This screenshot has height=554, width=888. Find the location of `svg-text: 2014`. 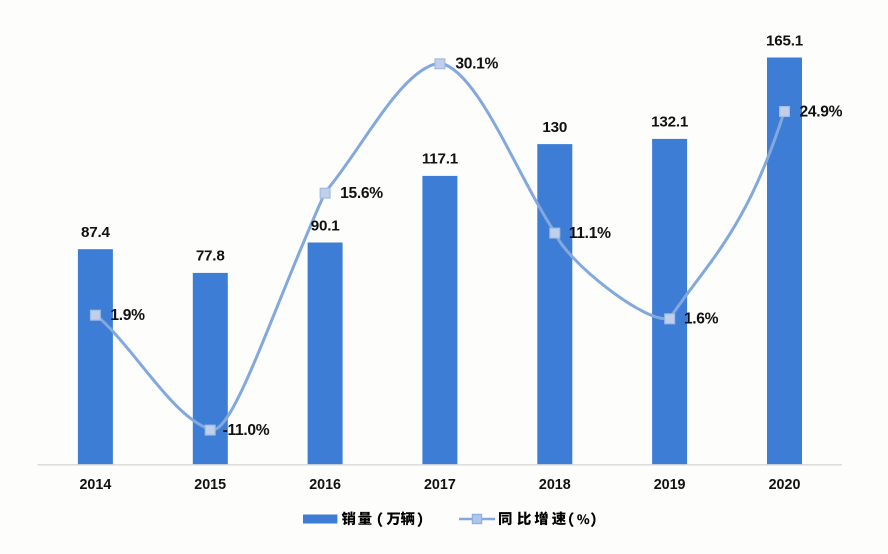

svg-text: 2014 is located at coordinates (95, 485).